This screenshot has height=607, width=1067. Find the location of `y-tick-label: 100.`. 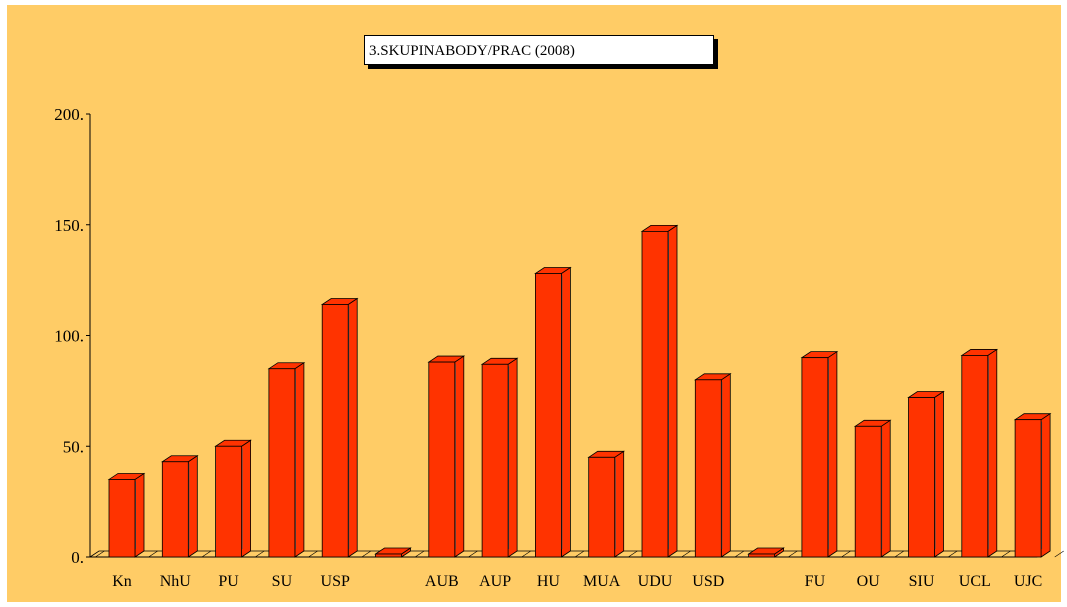

y-tick-label: 100. is located at coordinates (69, 336).